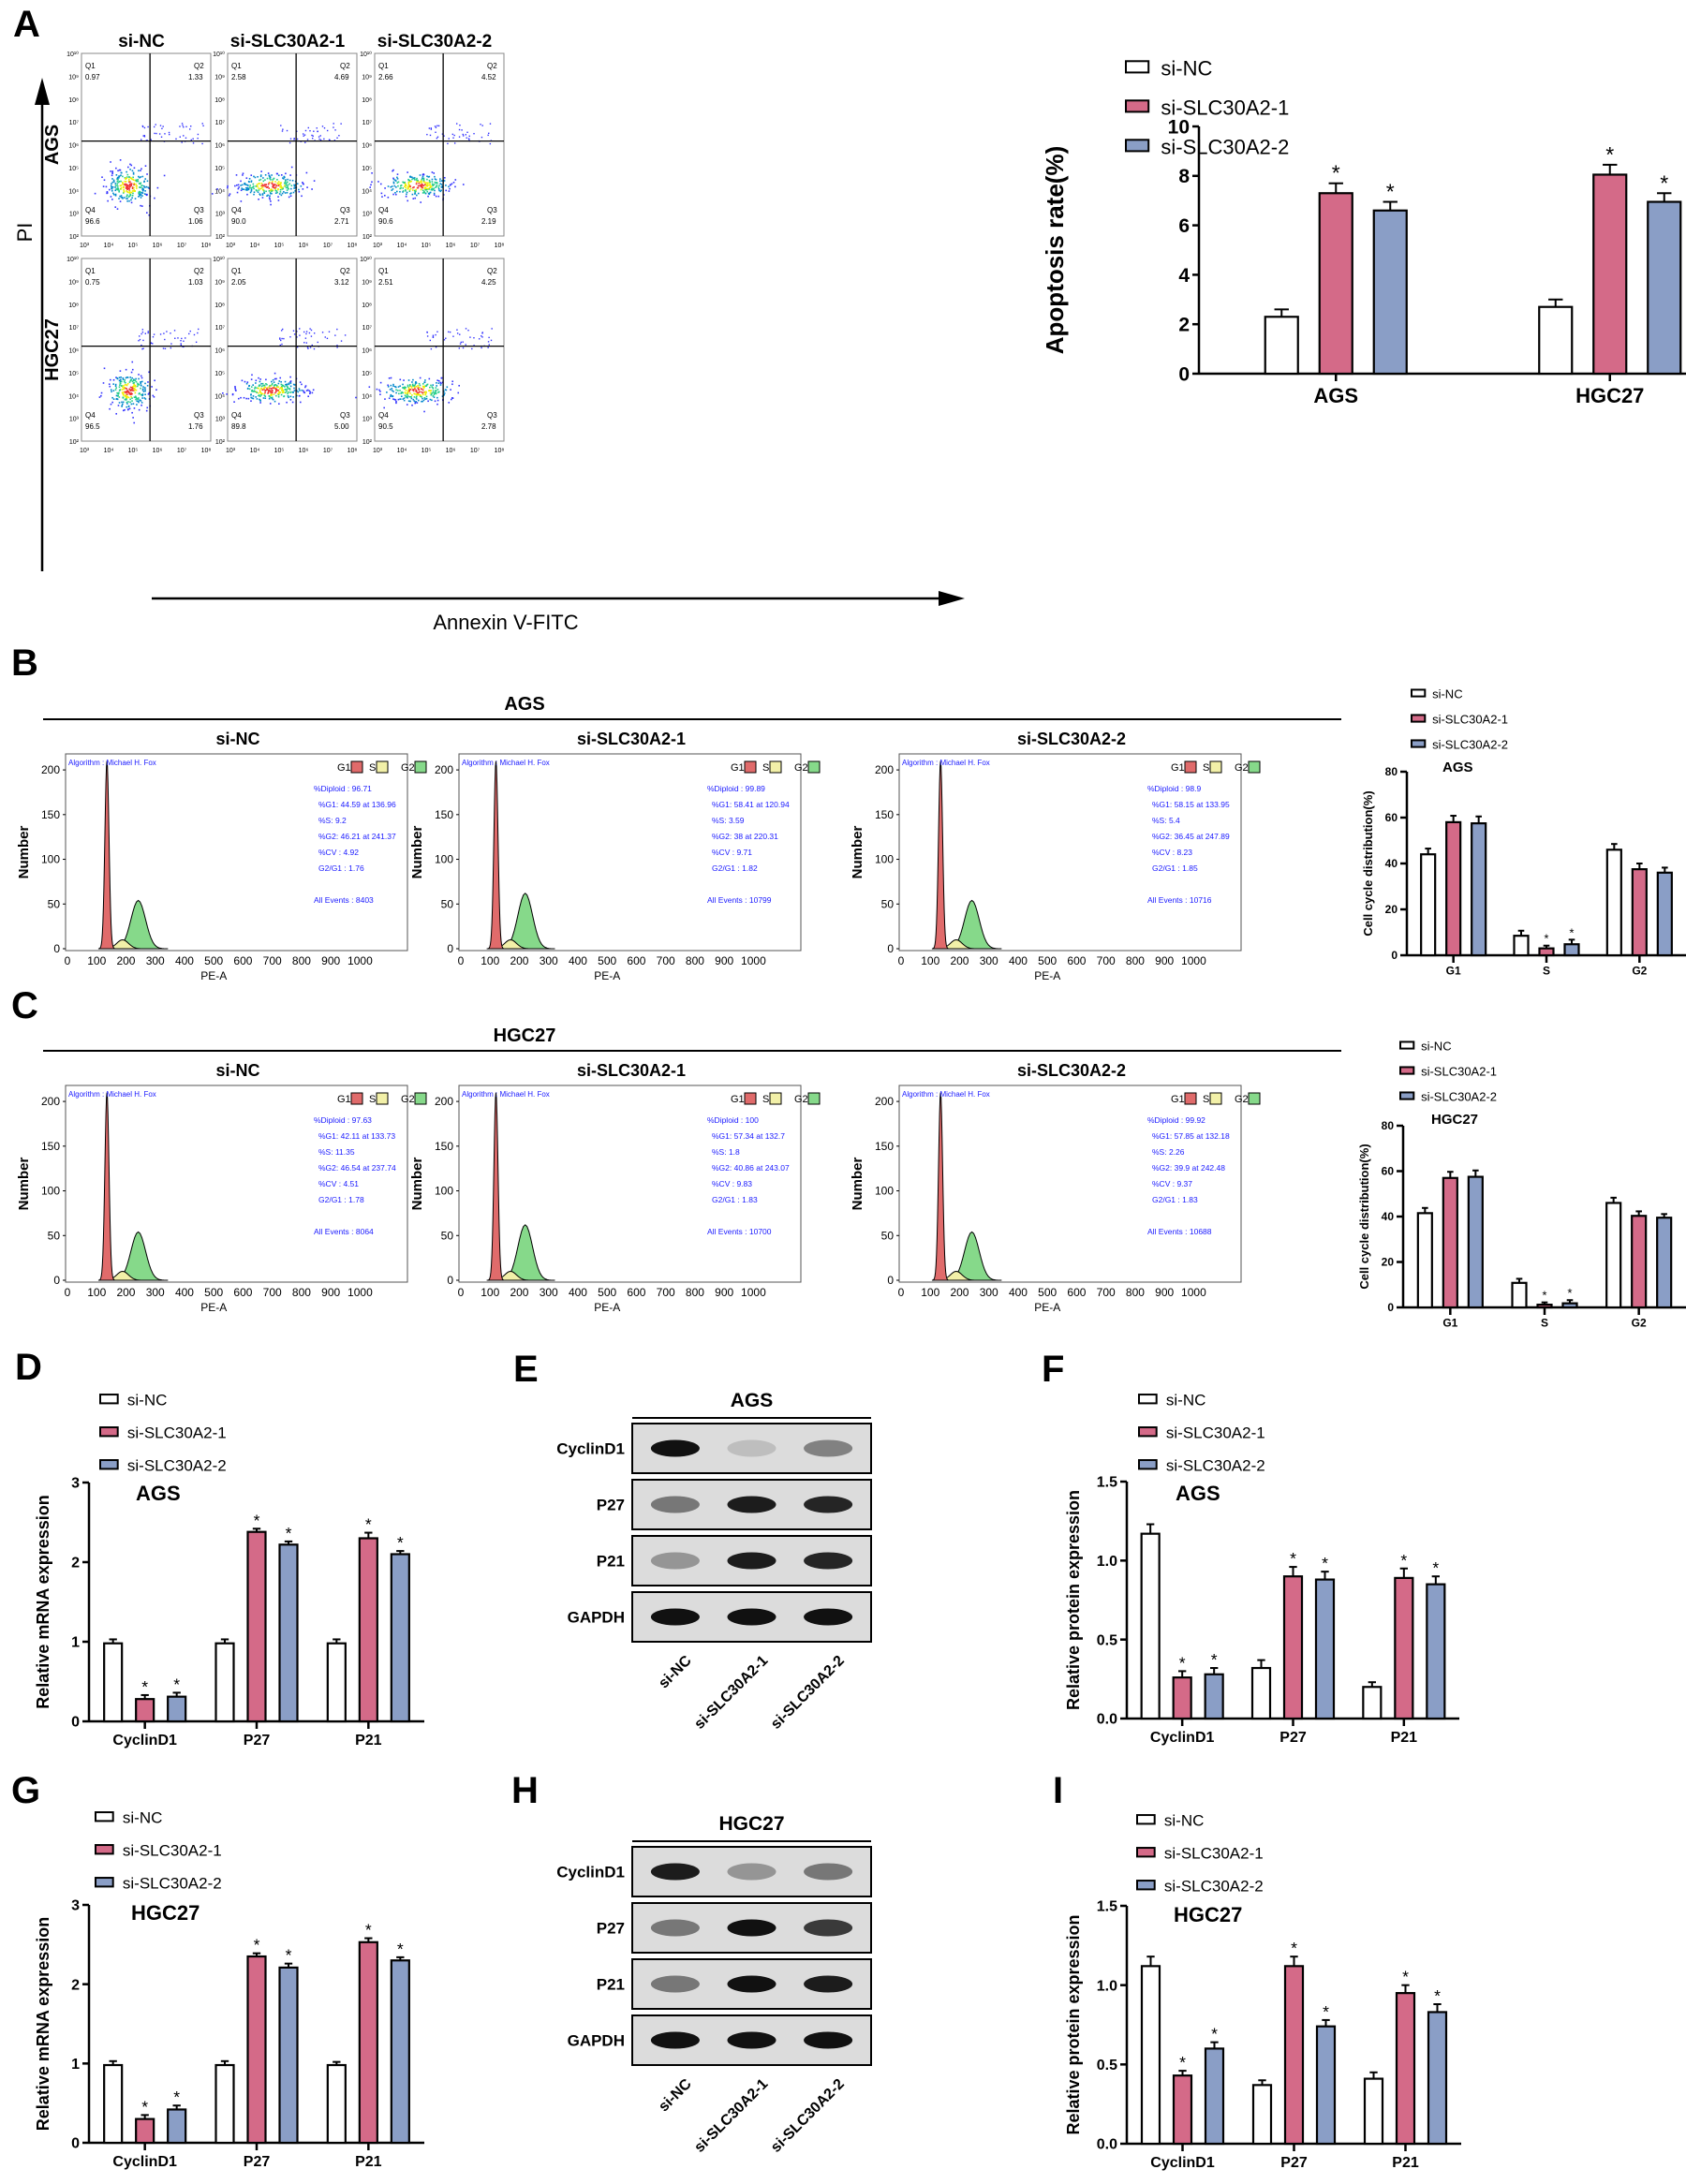 Image resolution: width=1686 pixels, height=2184 pixels. What do you see at coordinates (238, 77) in the screenshot?
I see `quadrant-value: 2.58` at bounding box center [238, 77].